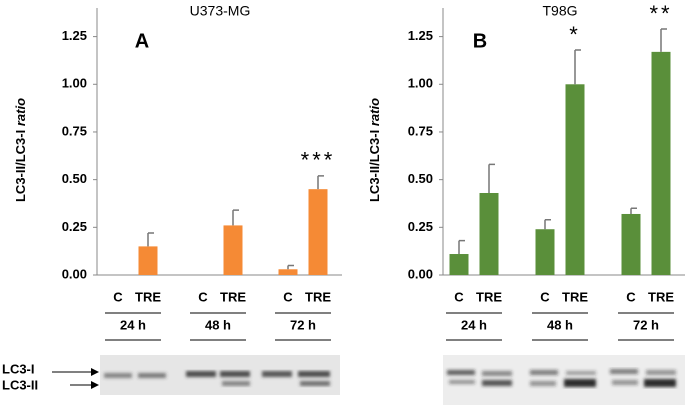  What do you see at coordinates (564, 380) in the screenshot?
I see `blot-b` at bounding box center [564, 380].